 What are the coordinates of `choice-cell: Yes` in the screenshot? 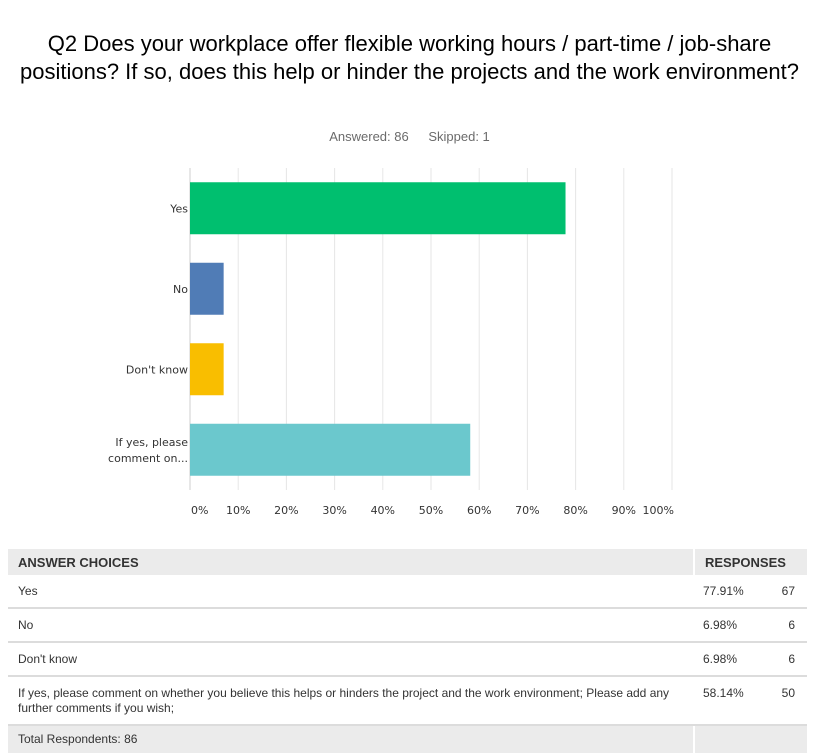 It's located at (351, 592).